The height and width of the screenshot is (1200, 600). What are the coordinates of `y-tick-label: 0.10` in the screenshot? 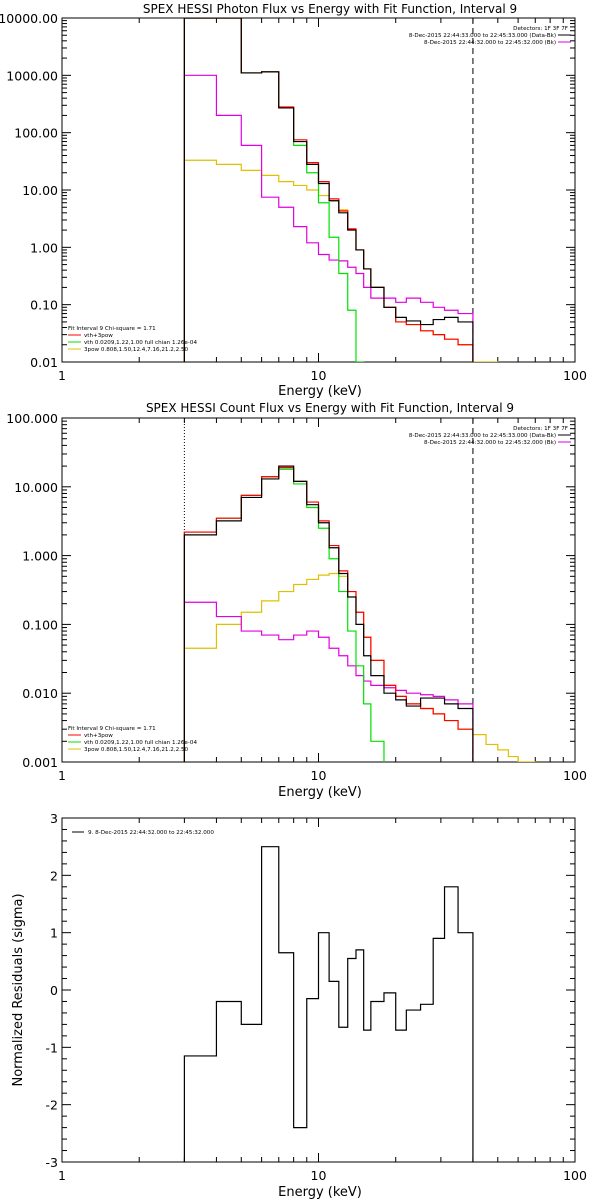 It's located at (44, 305).